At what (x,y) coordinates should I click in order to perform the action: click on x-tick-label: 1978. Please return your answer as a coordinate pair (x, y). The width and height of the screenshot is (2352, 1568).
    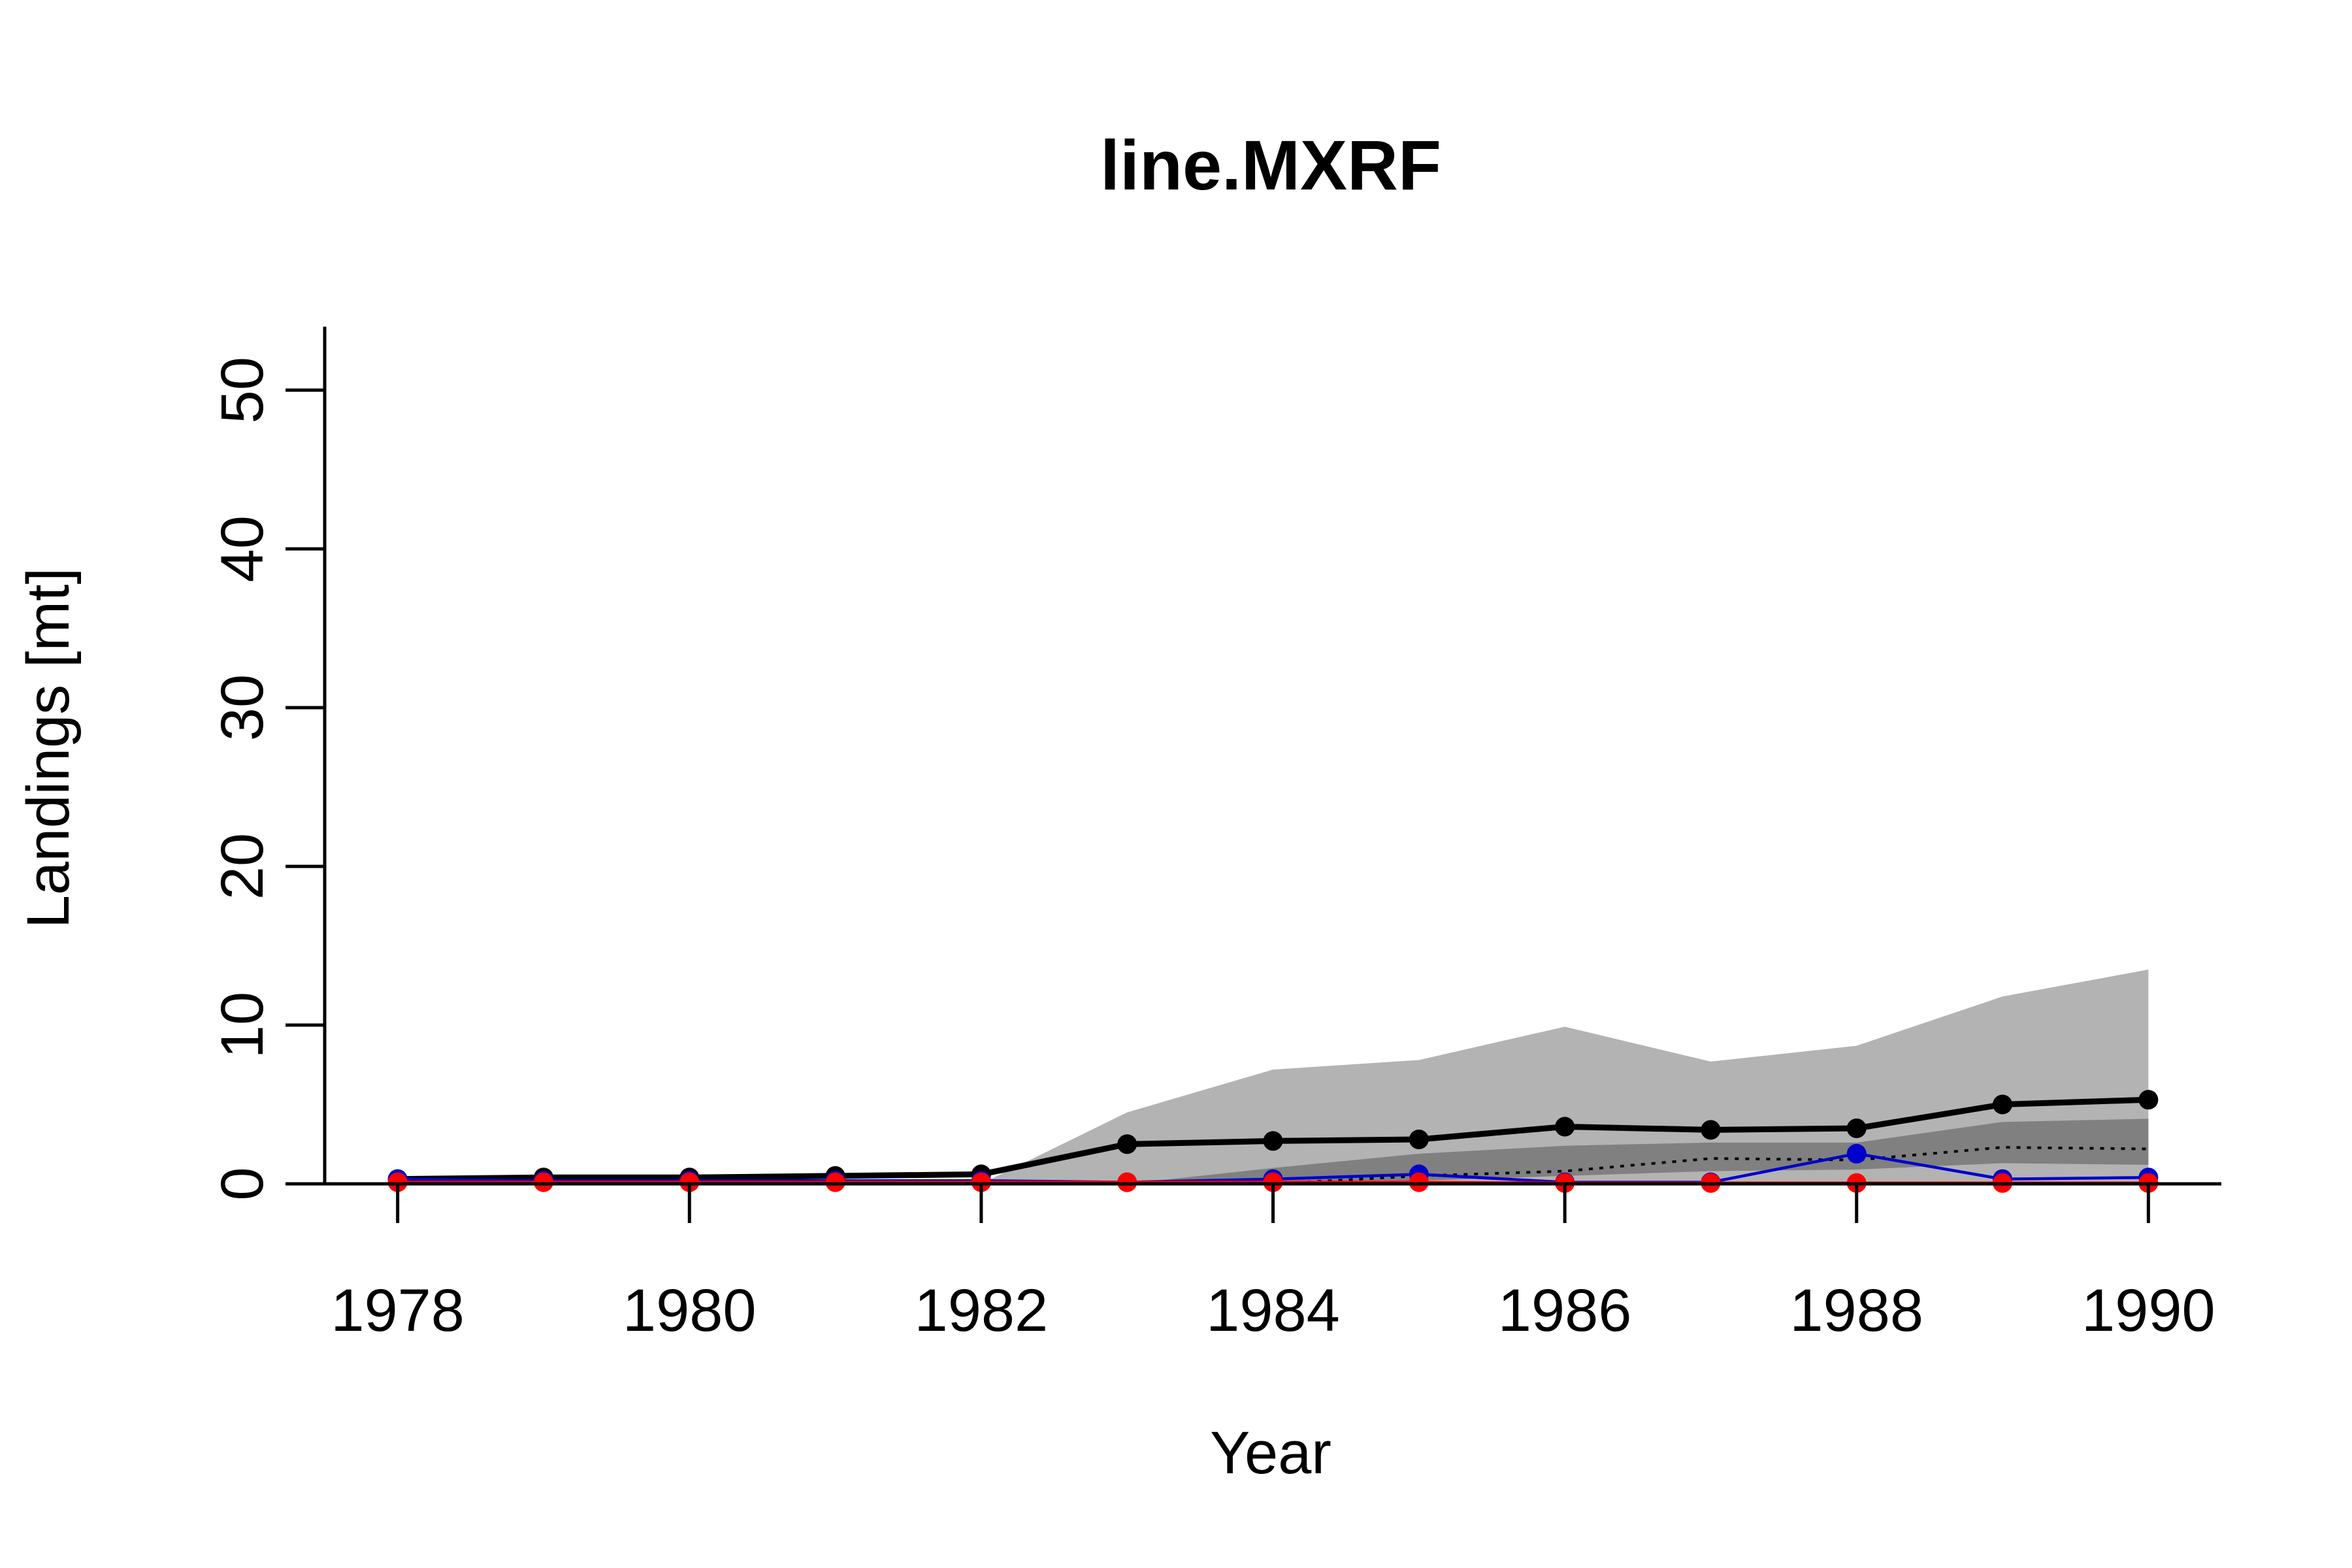
    Looking at the image, I should click on (398, 1310).